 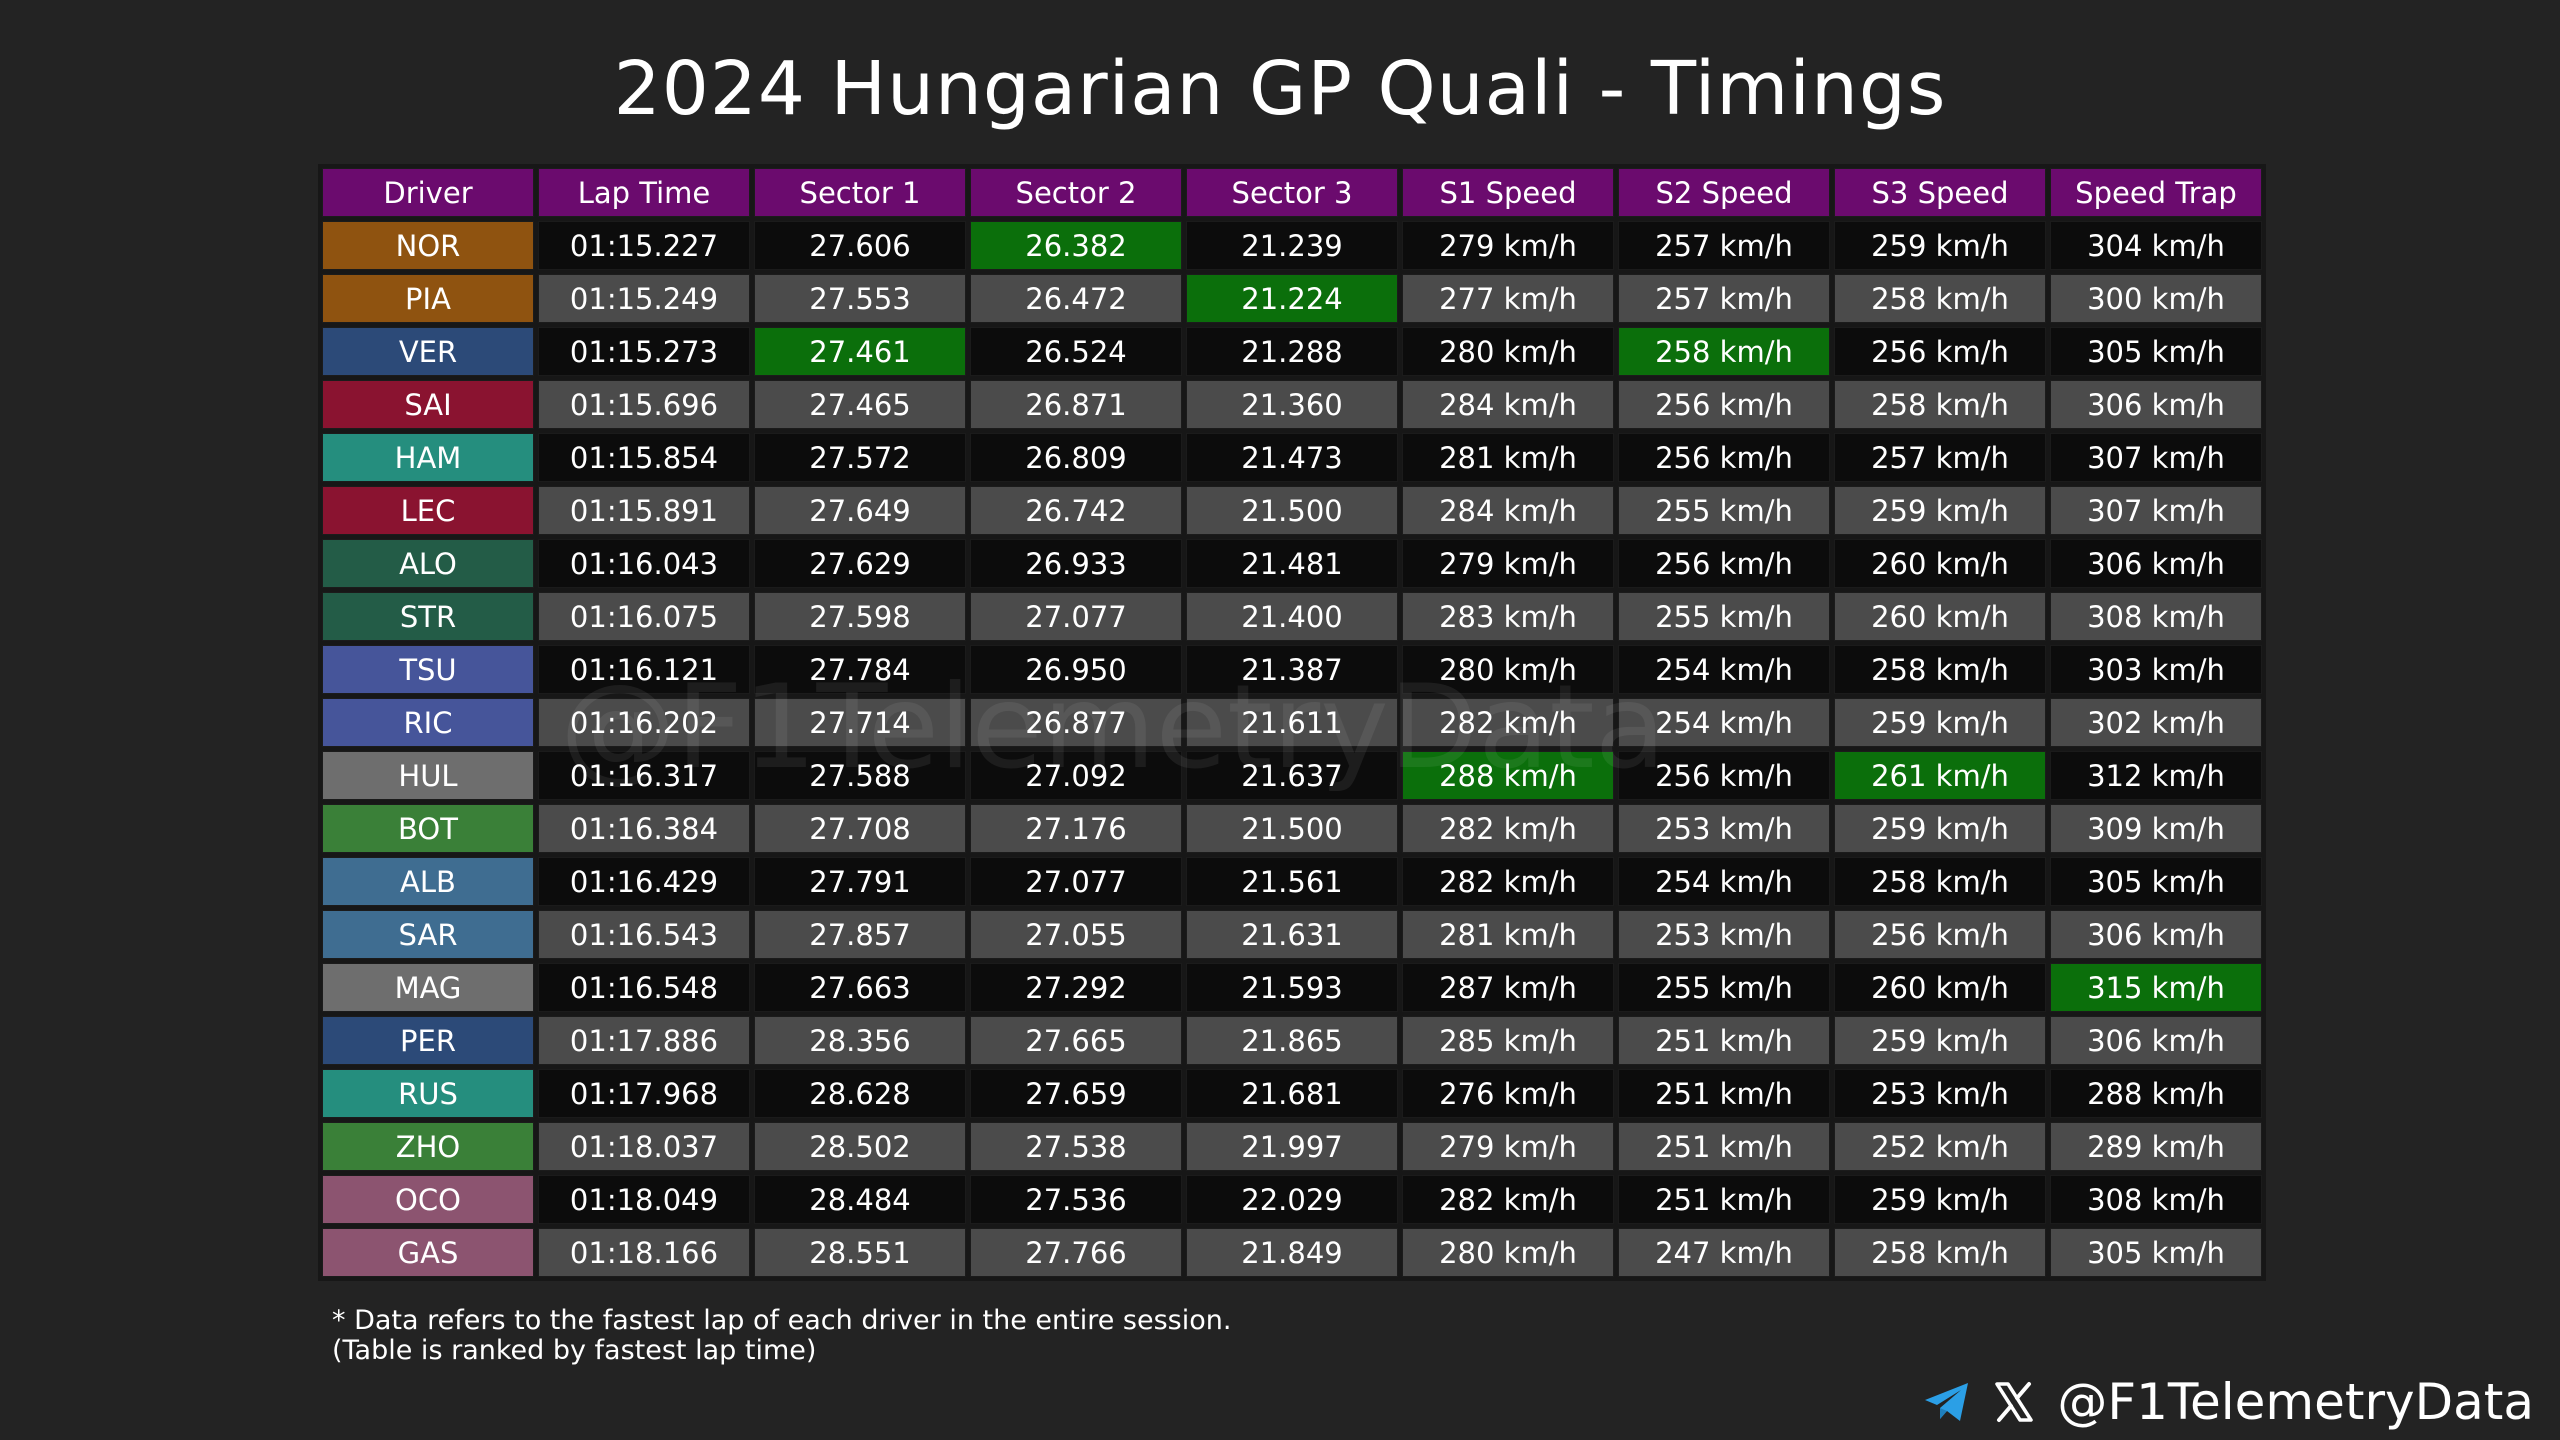 I want to click on table-cell: 21.637, so click(x=1292, y=775).